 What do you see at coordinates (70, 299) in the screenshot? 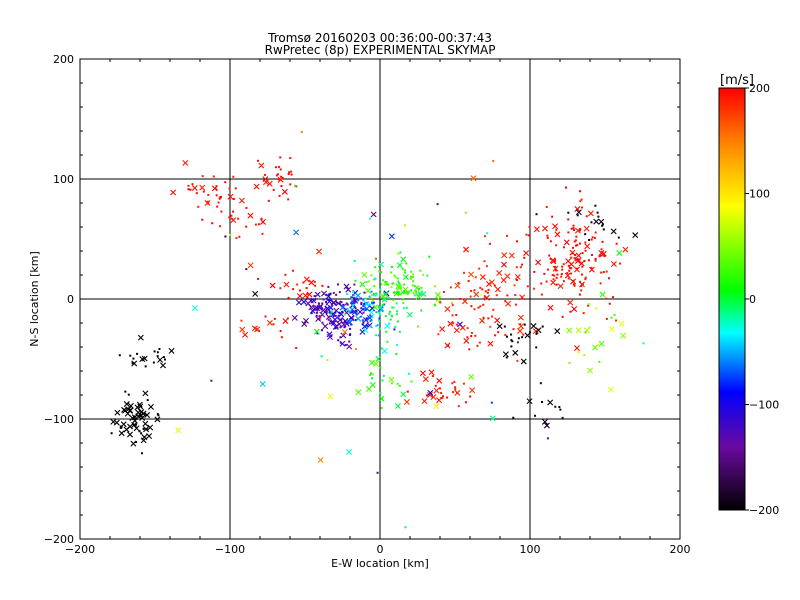
I see `y-tick-label: 0` at bounding box center [70, 299].